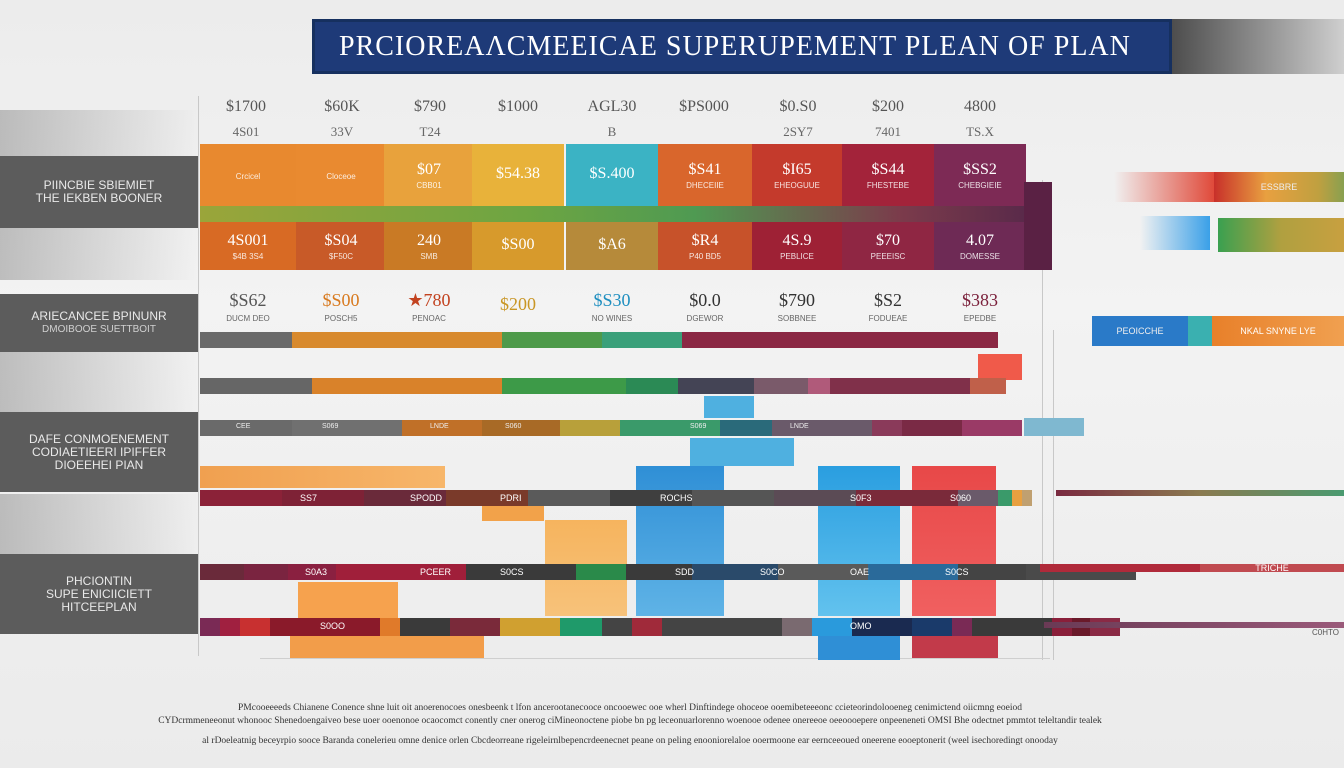 The image size is (1344, 768). Describe the element at coordinates (1272, 568) in the screenshot. I see `right-panel-block: TRICHE` at that location.